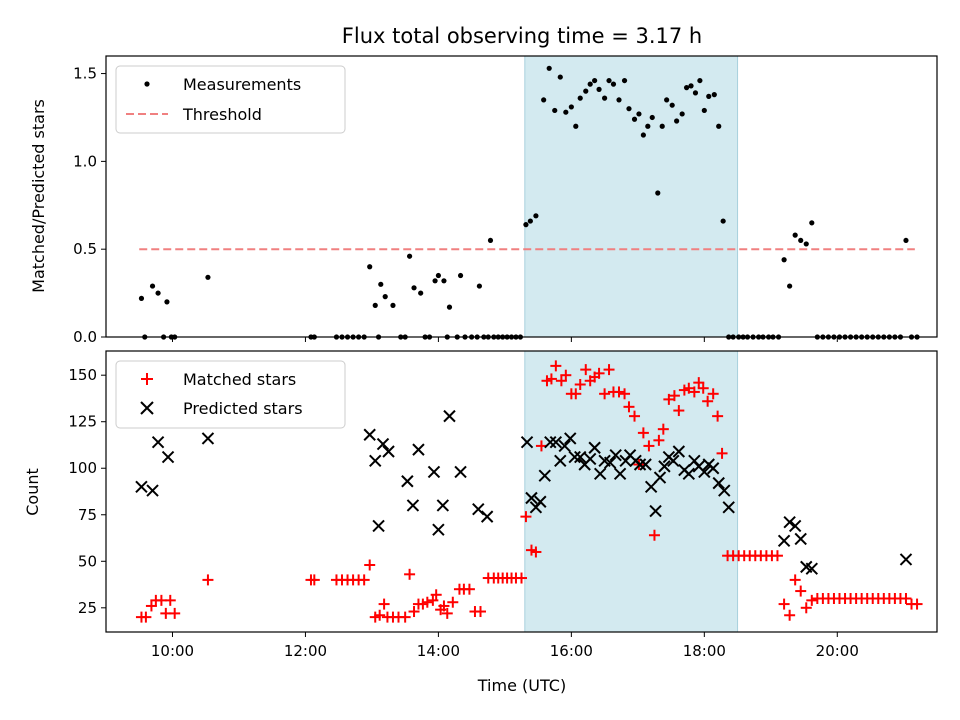  I want to click on x-tick-label: 20:00, so click(837, 651).